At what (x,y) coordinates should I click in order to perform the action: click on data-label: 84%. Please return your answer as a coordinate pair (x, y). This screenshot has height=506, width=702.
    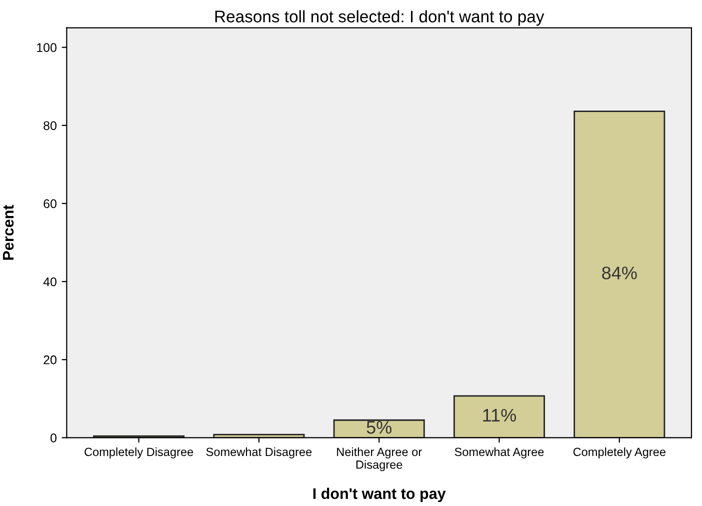
    Looking at the image, I should click on (619, 273).